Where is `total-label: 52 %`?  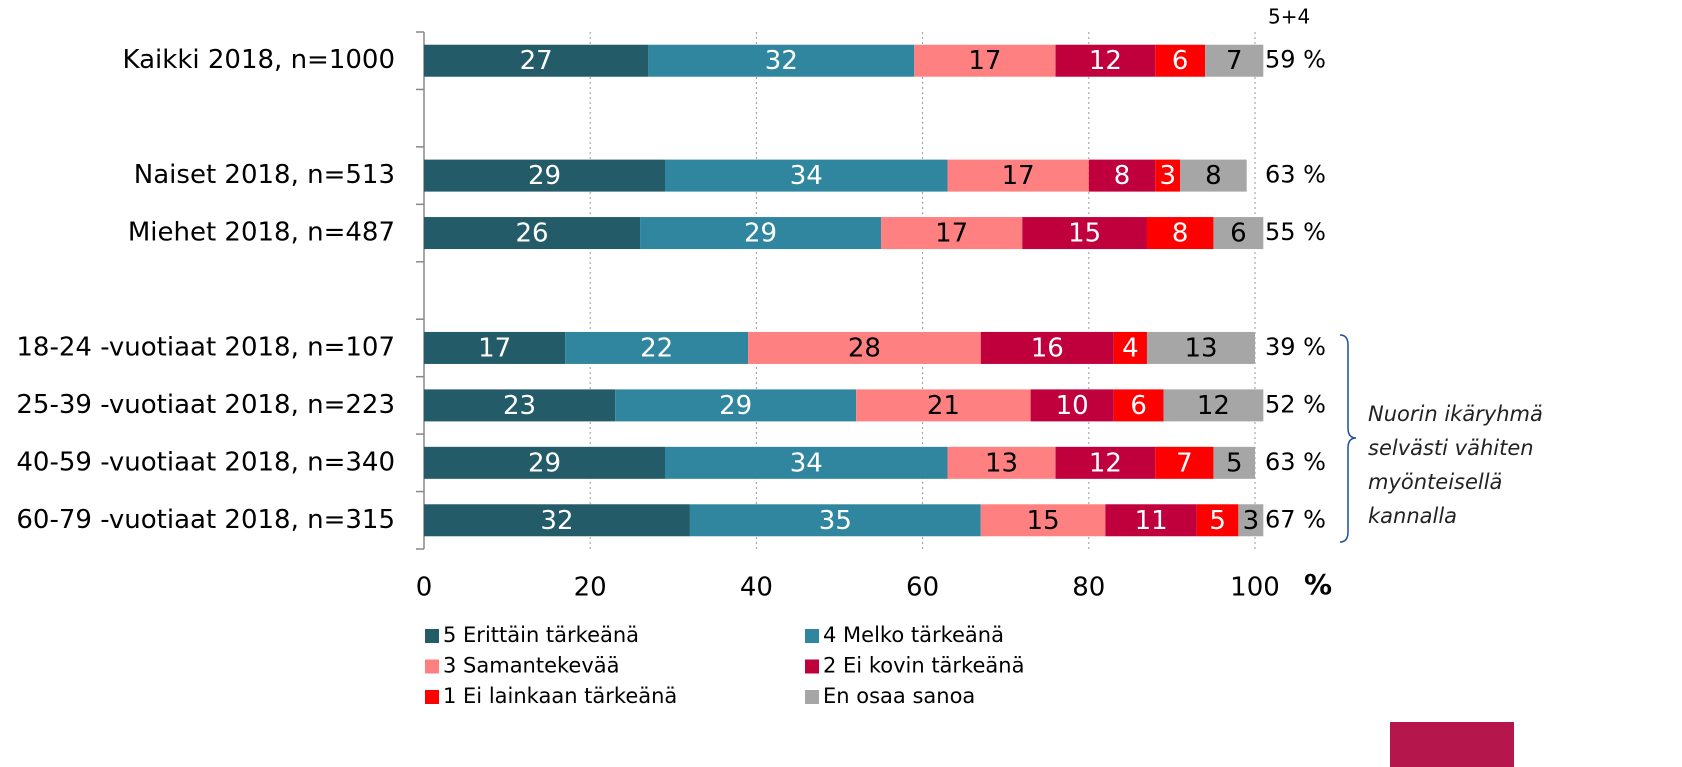
total-label: 52 % is located at coordinates (1295, 404).